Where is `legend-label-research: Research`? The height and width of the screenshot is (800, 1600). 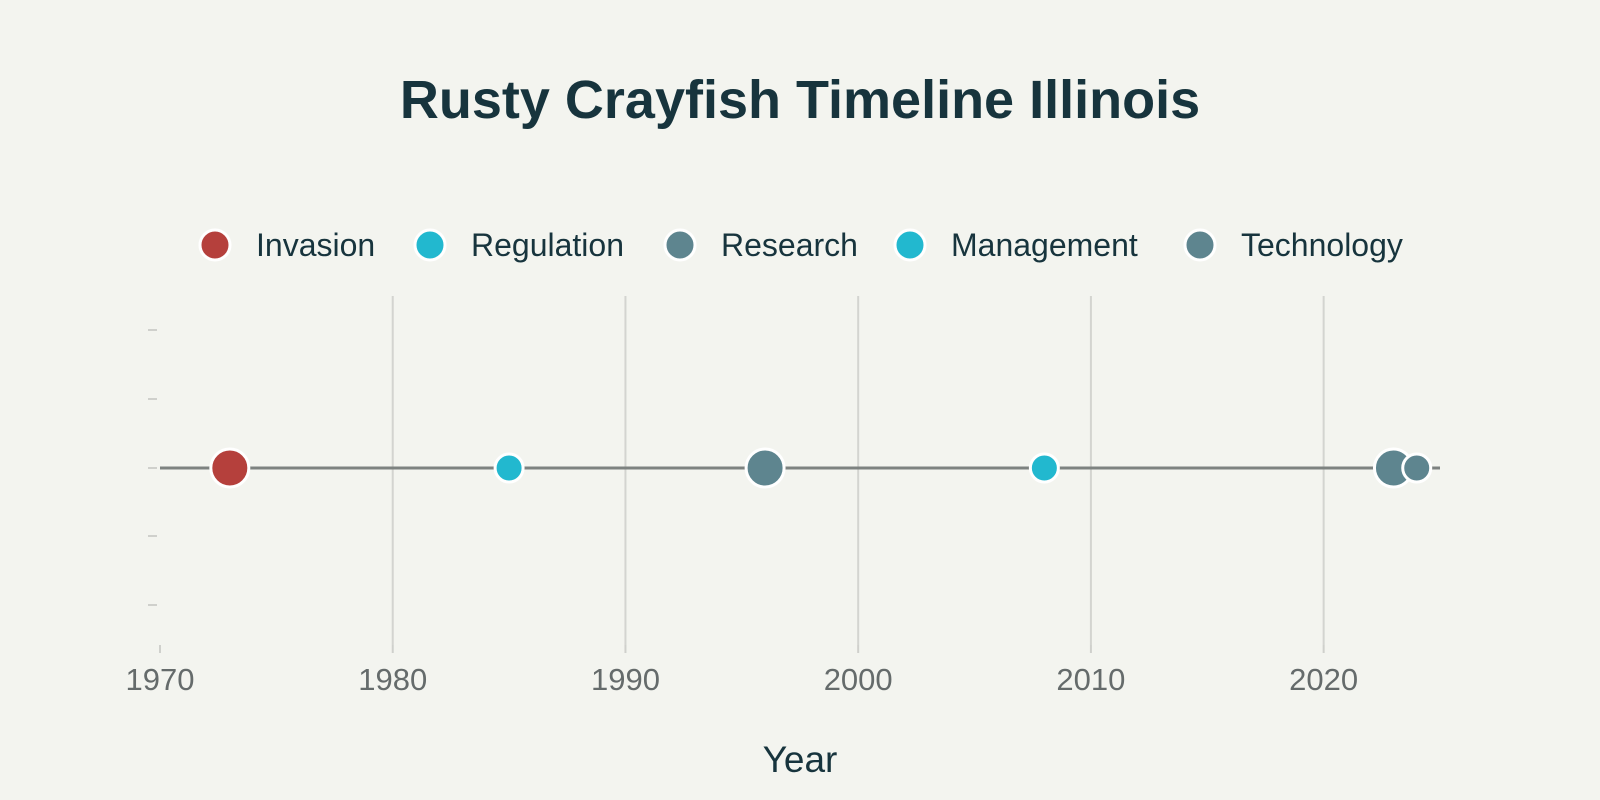 legend-label-research: Research is located at coordinates (789, 245).